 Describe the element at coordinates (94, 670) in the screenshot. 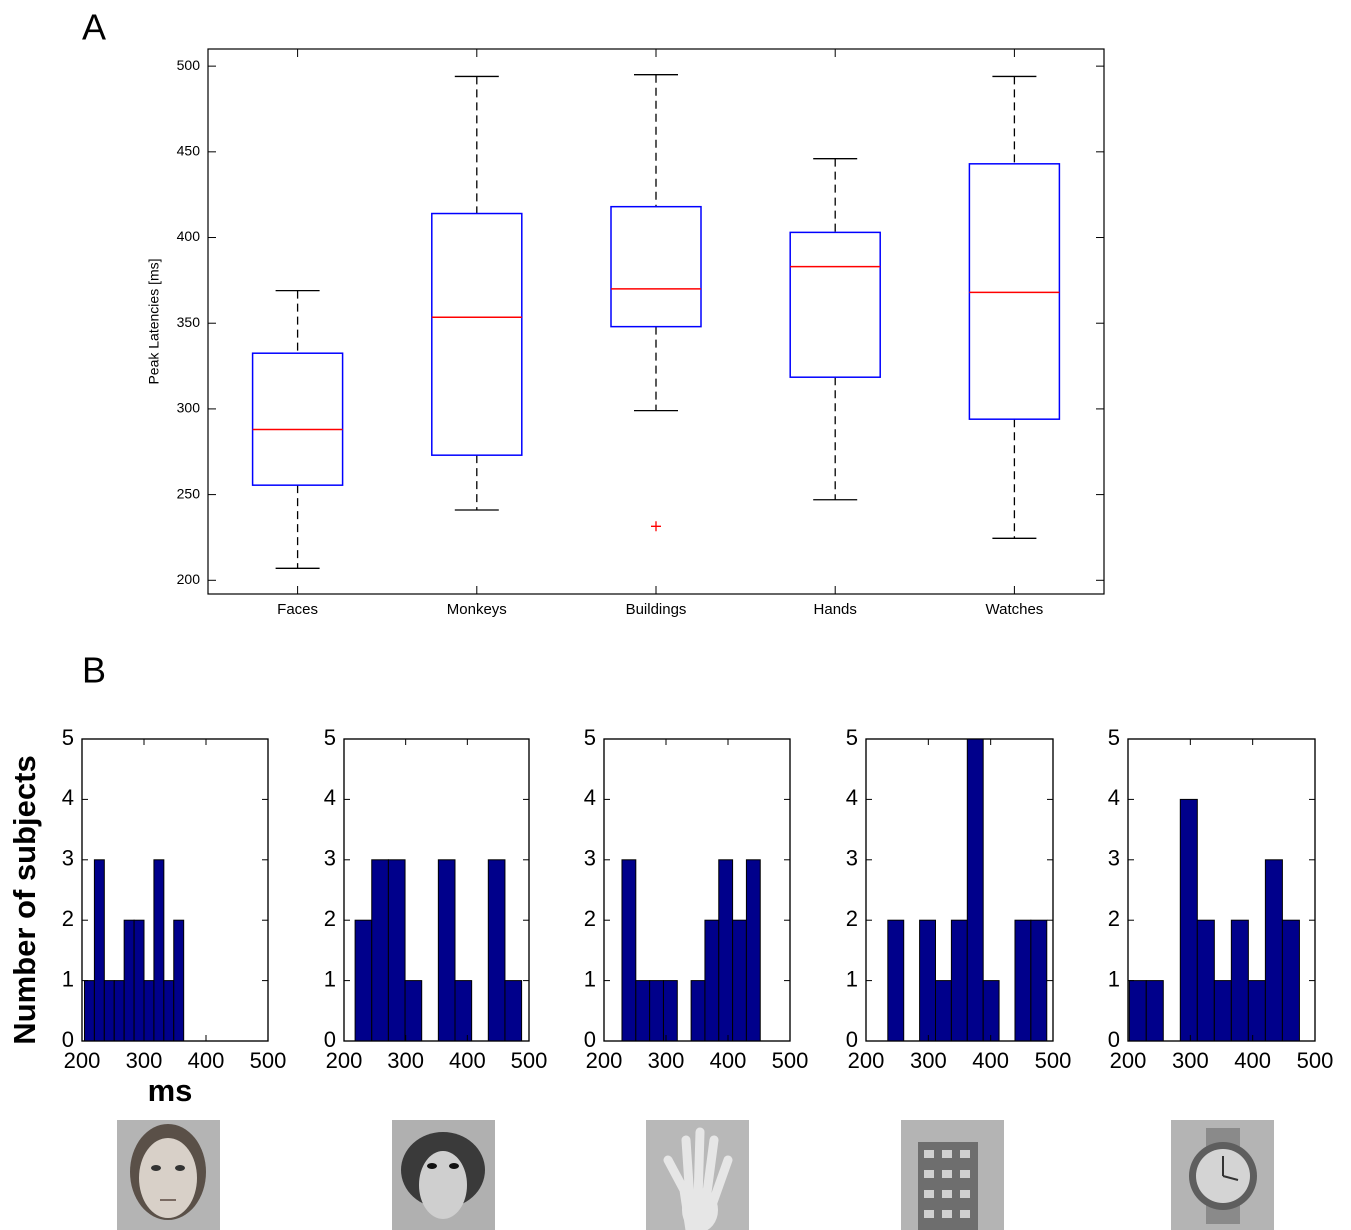

I see `panel-label: B` at that location.